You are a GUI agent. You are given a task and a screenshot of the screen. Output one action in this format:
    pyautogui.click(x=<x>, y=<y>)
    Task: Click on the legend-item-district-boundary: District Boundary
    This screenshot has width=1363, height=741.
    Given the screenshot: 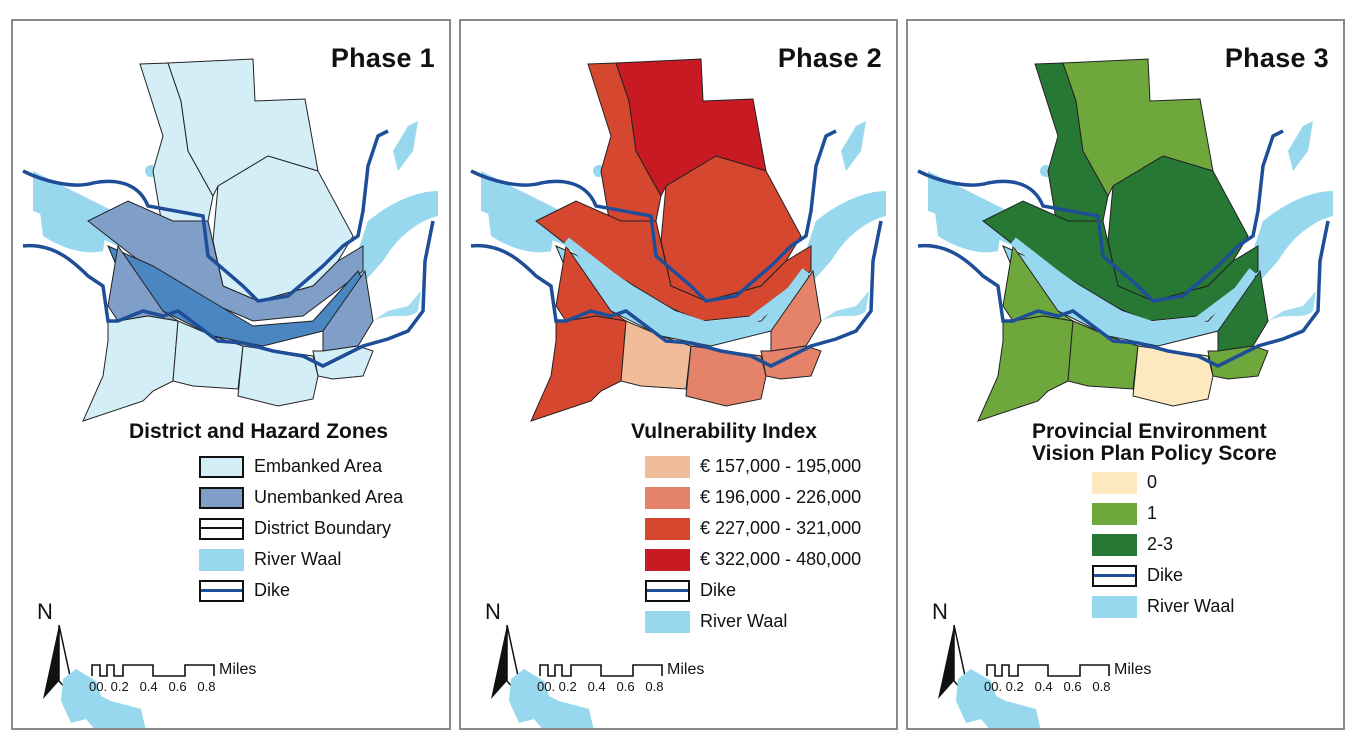 What is the action you would take?
    pyautogui.click(x=301, y=528)
    